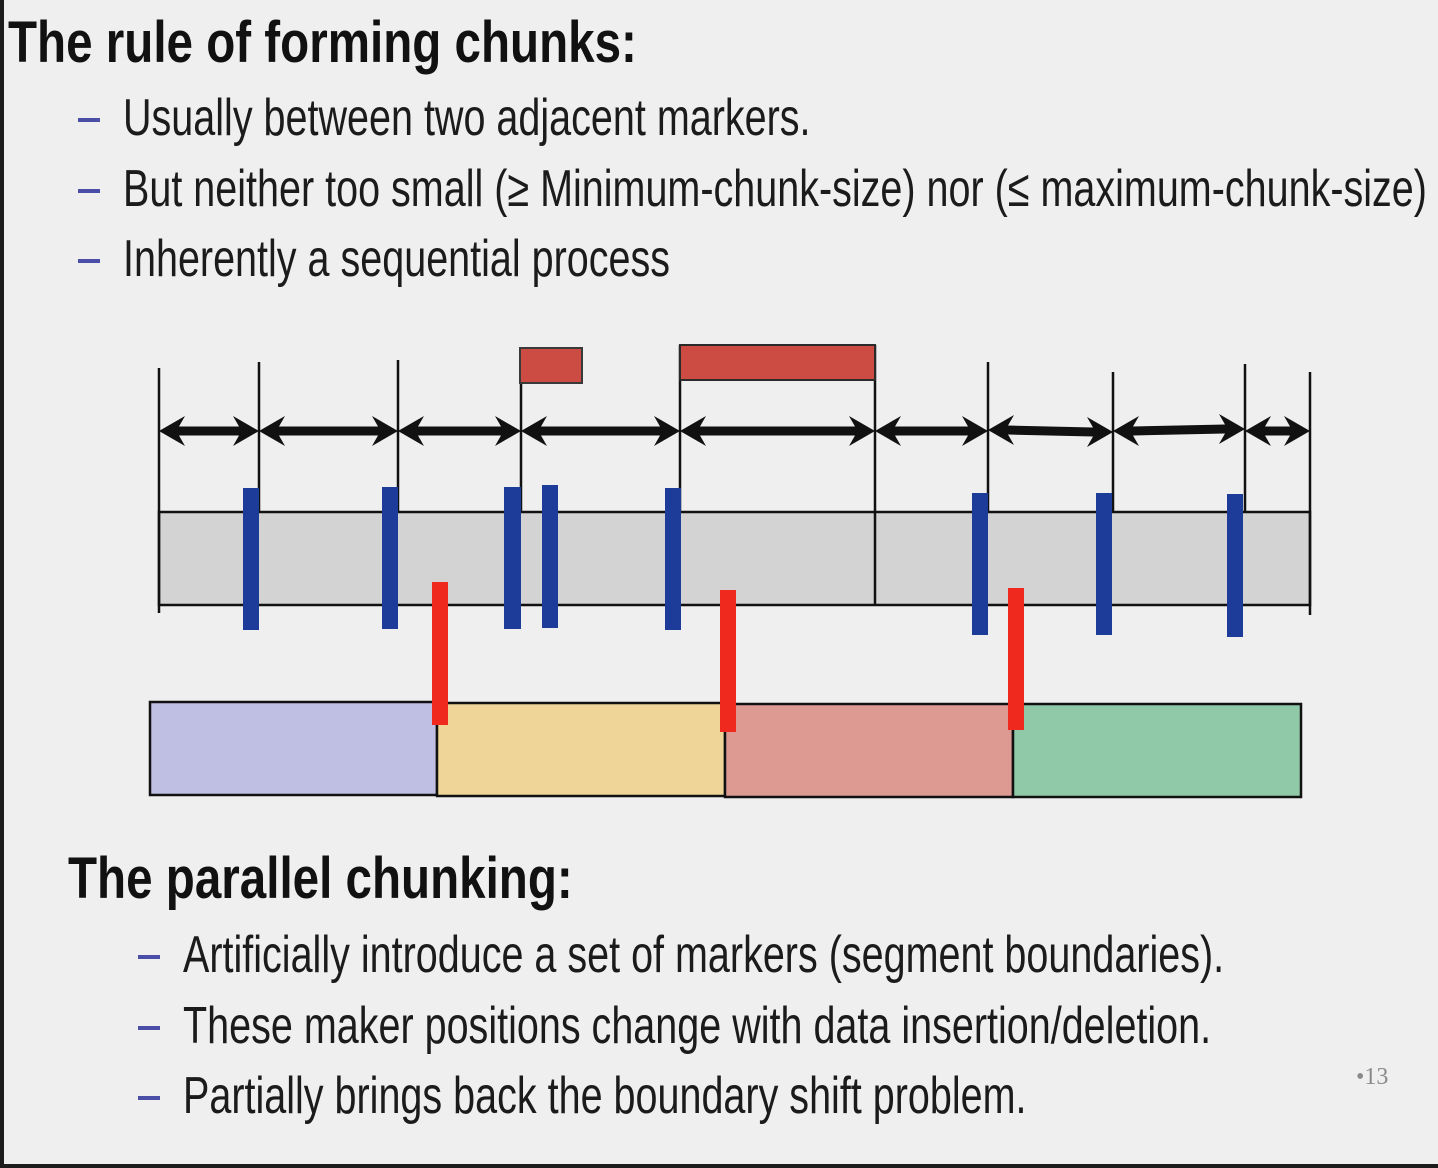 The image size is (1438, 1168). Describe the element at coordinates (719, 261) in the screenshot. I see `bullet-item: Inherently a sequential process` at that location.